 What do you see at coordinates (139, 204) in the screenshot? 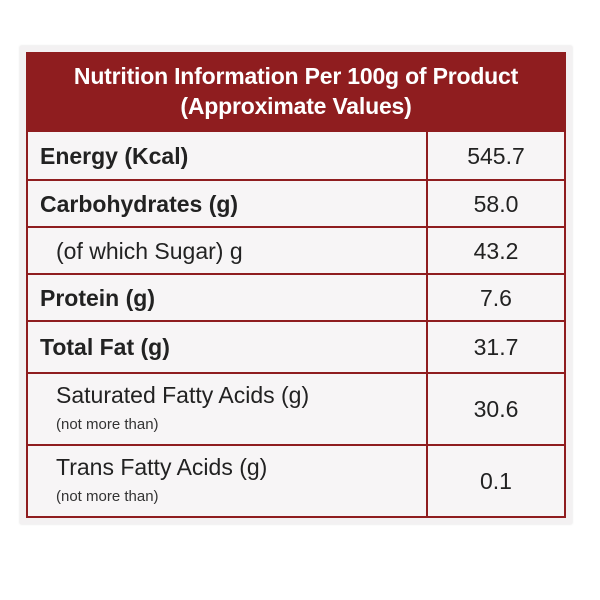
I see `nutrient-name: Carbohydrates (g)` at bounding box center [139, 204].